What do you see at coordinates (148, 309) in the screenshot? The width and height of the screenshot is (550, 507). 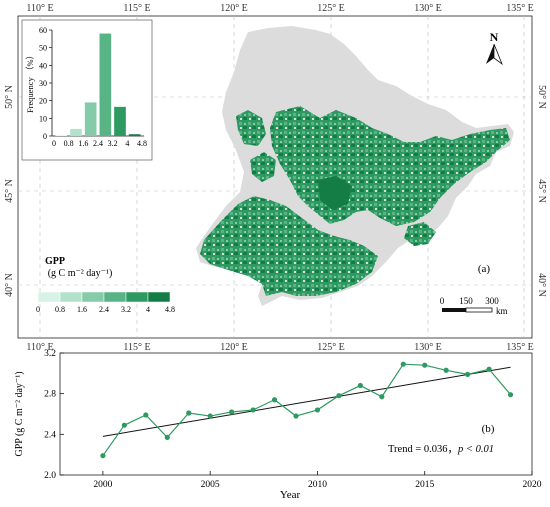 I see `legend-tick-label: 4` at bounding box center [148, 309].